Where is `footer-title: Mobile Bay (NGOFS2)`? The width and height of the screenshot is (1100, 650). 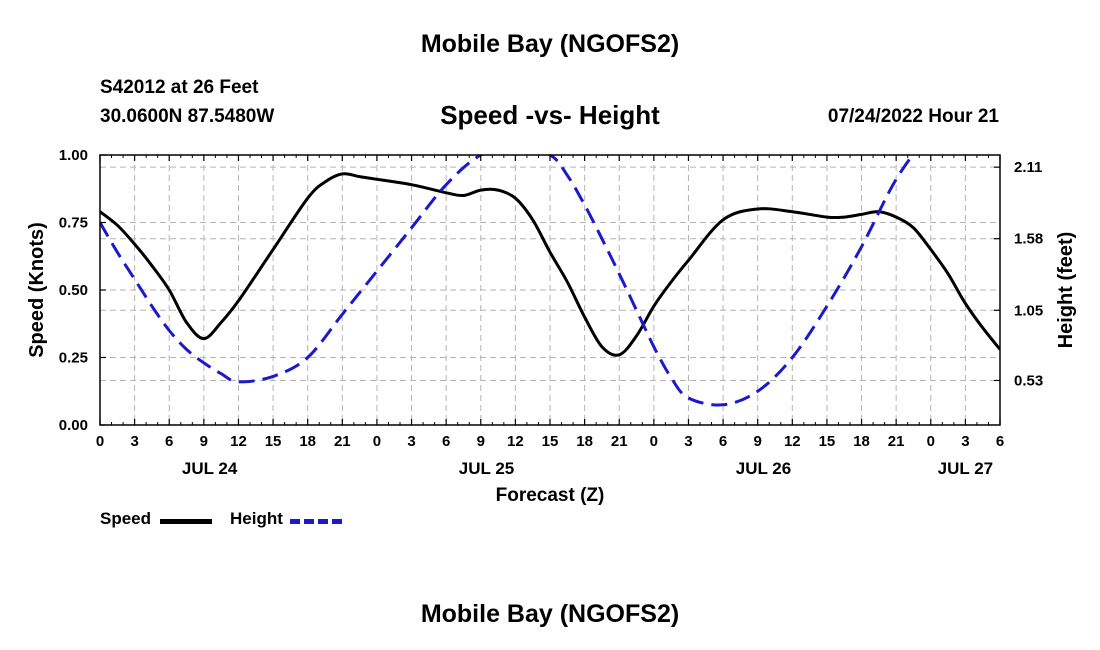 footer-title: Mobile Bay (NGOFS2) is located at coordinates (550, 614).